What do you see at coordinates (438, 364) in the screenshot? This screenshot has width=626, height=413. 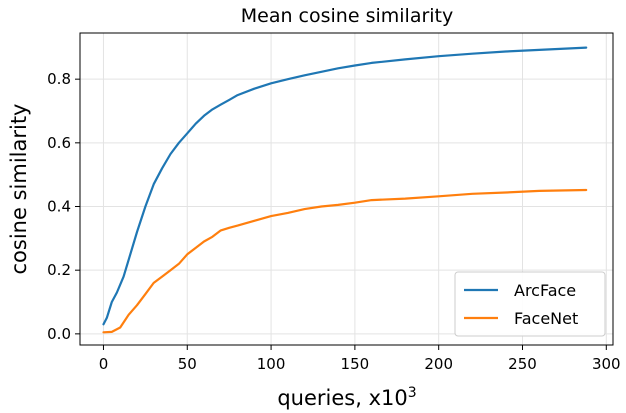 I see `x-tick-label: 200` at bounding box center [438, 364].